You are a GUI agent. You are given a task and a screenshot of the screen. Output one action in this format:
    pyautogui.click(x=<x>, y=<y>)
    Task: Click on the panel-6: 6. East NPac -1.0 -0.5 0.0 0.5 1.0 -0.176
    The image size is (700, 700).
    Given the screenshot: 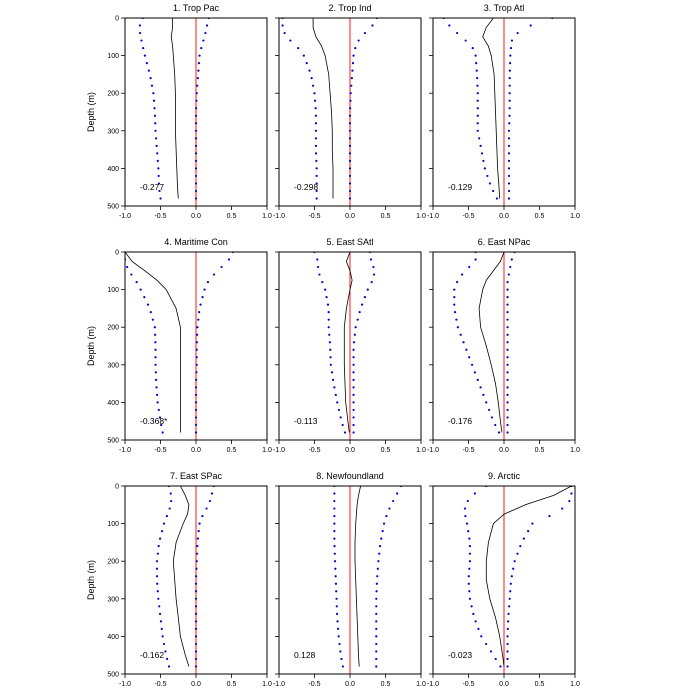 What is the action you would take?
    pyautogui.click(x=503, y=345)
    